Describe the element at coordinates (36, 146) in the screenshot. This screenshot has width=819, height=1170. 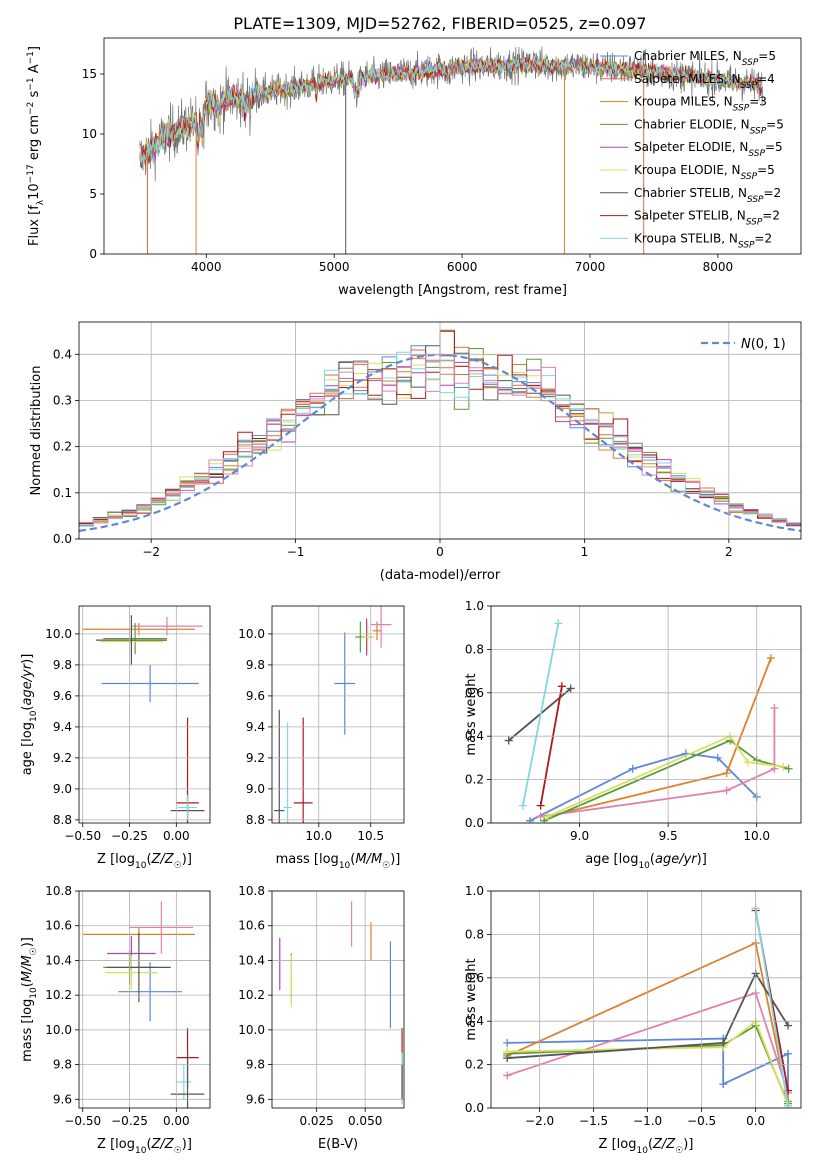
I see `y-axis-label: Flux [fλ10−17 erg cm−2 s−1 A−1]` at that location.